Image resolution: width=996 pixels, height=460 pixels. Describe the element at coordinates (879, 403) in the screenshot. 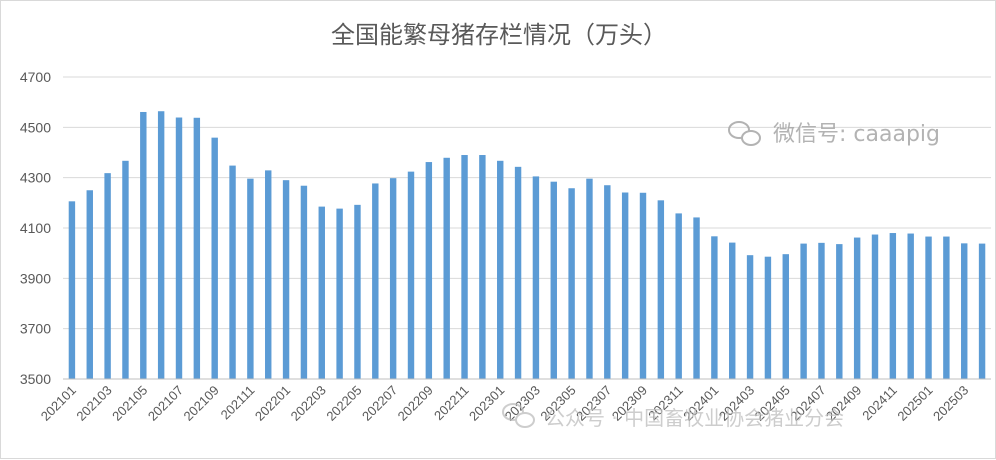

I see `x-tick-label: 202411` at that location.